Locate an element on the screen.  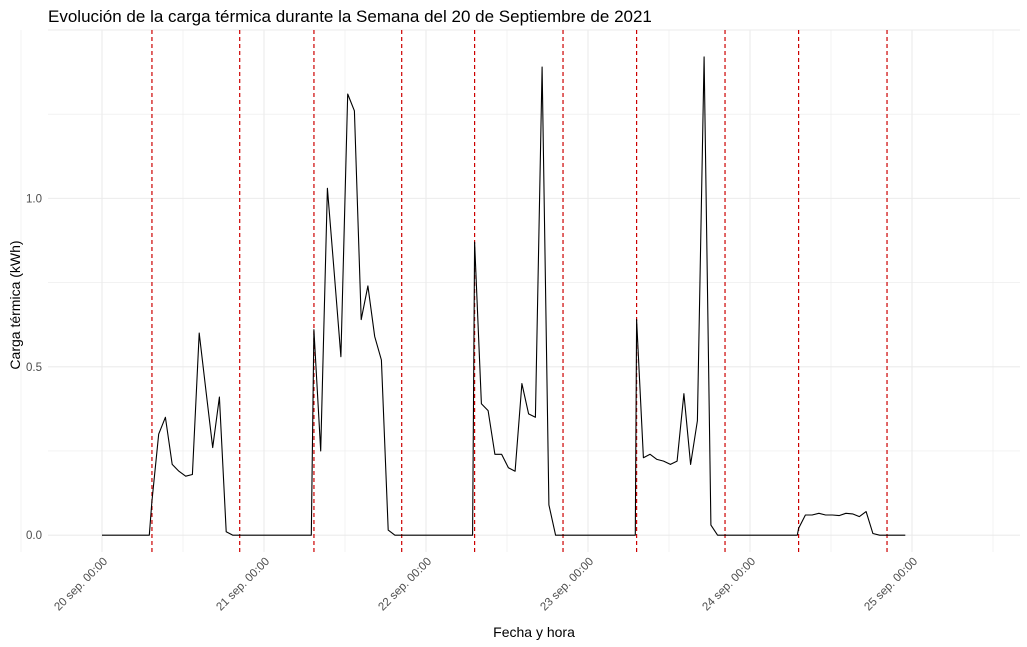
x-tick-label: 21 sep. 00:00 is located at coordinates (243, 585).